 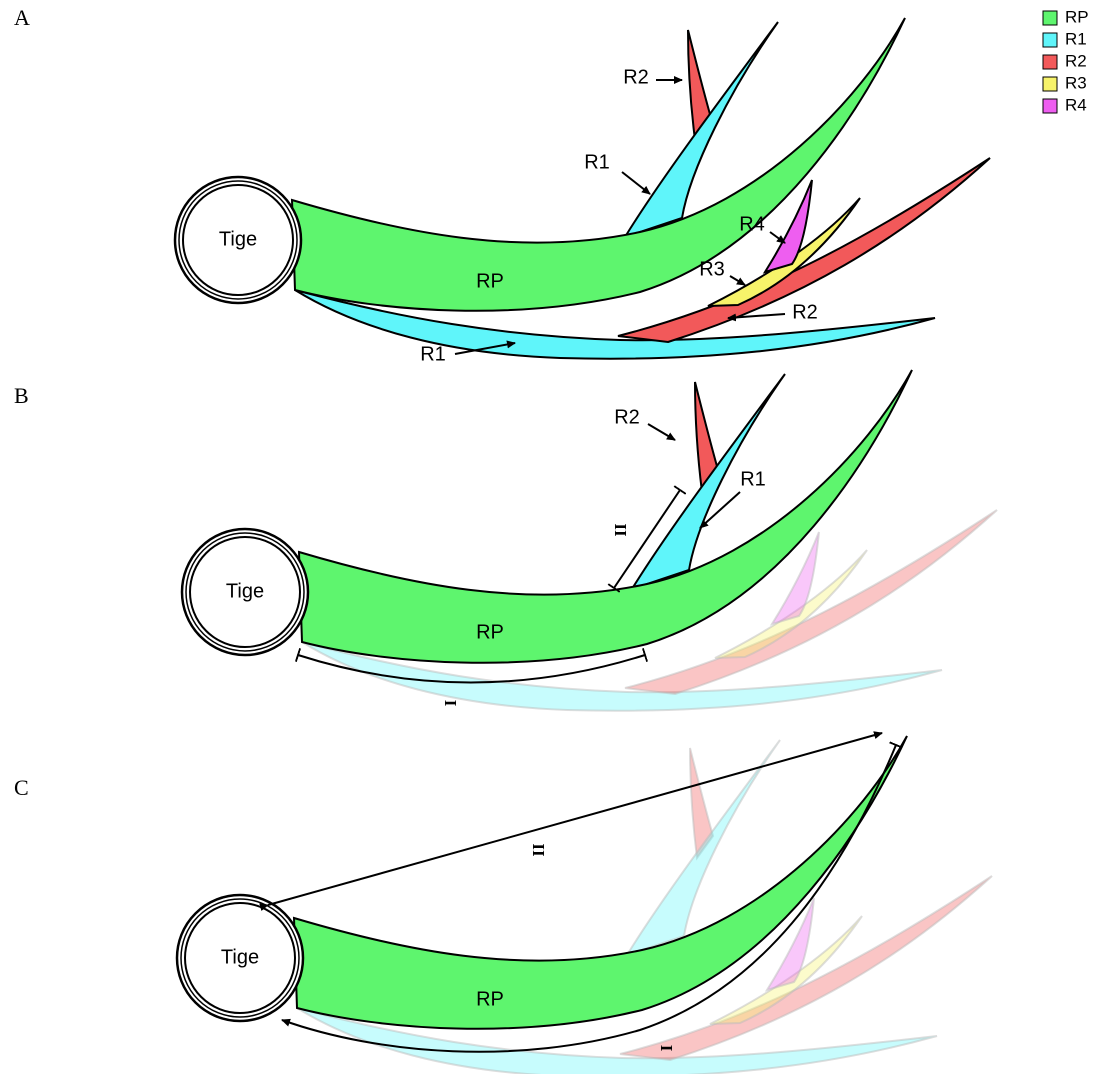 I want to click on annotation: R3, so click(x=712, y=269).